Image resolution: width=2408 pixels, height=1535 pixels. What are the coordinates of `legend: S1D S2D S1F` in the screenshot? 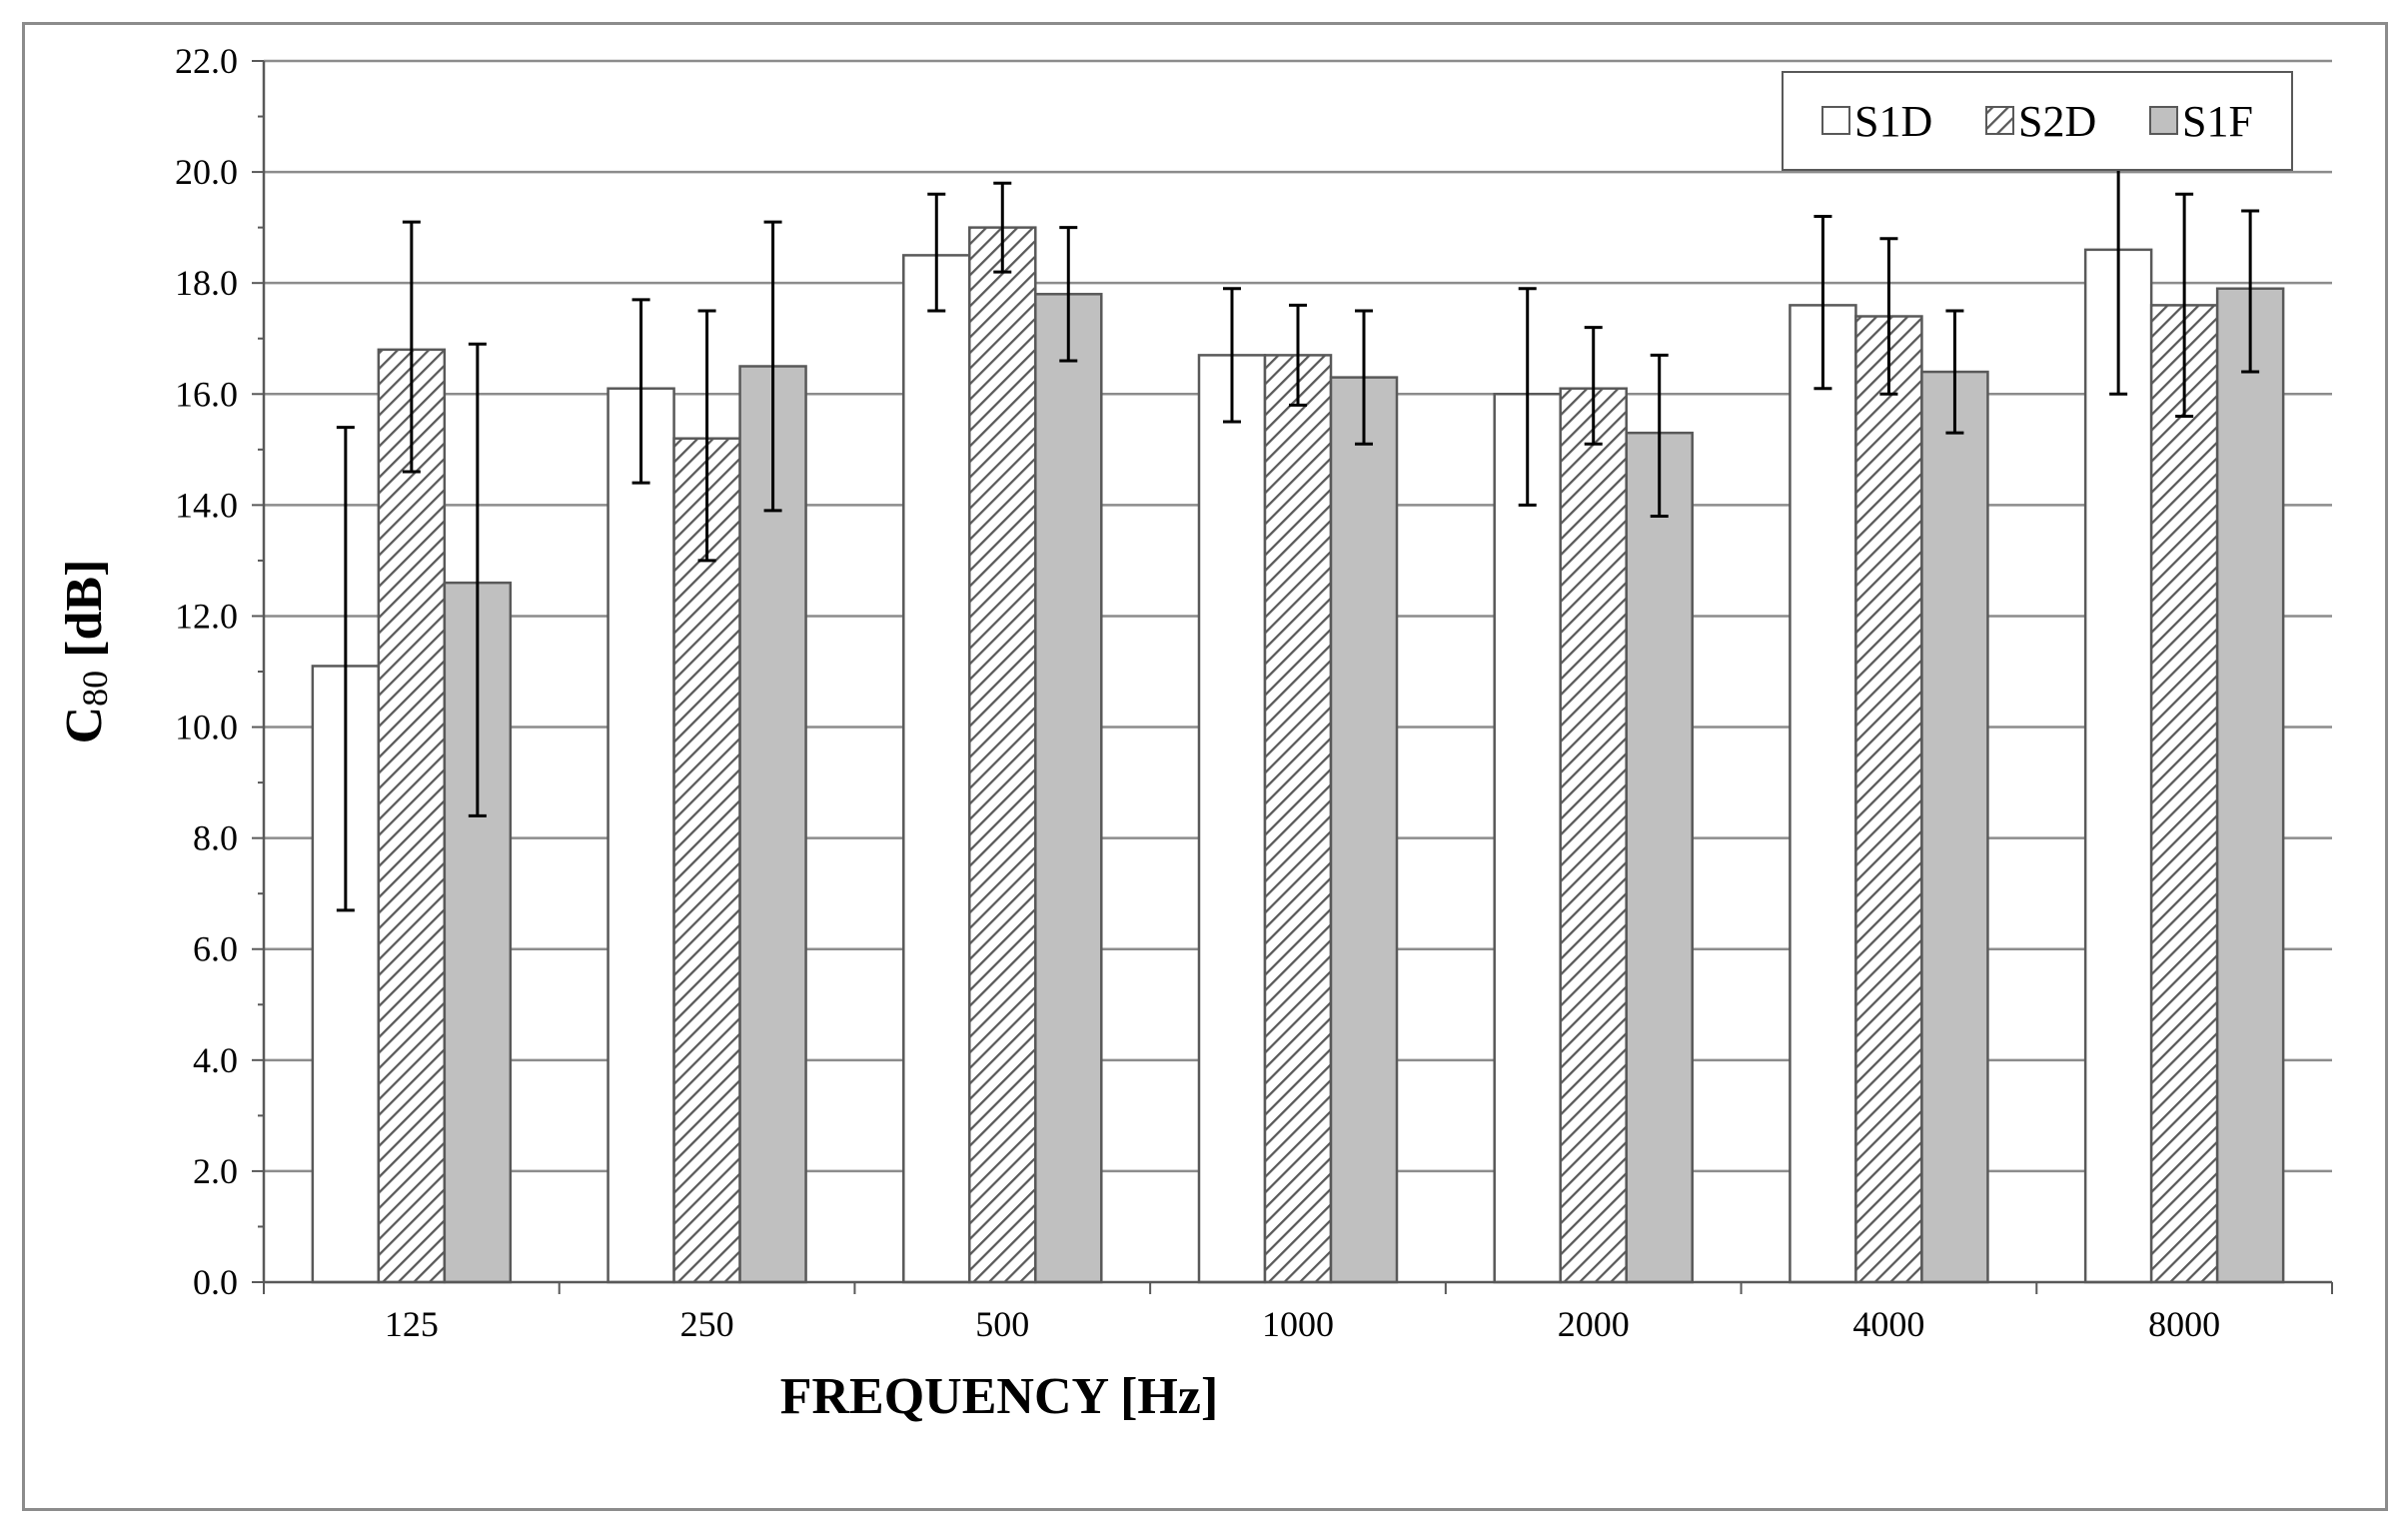 It's located at (2037, 121).